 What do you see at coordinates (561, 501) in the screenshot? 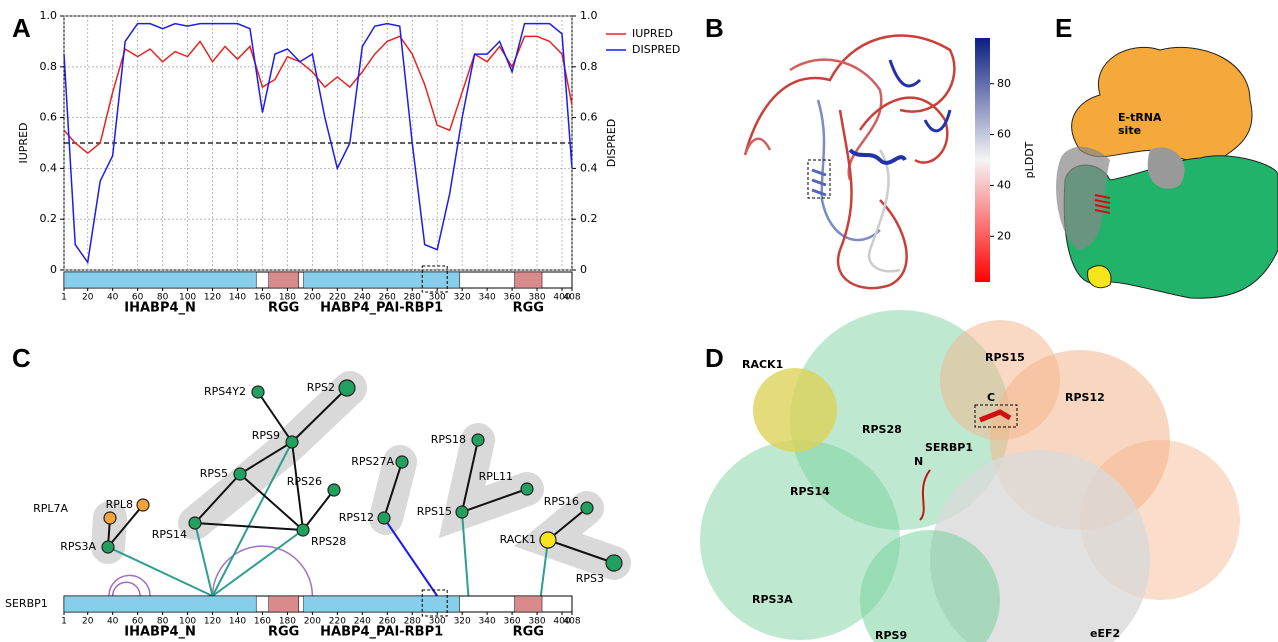
I see `node-label: RPS16` at bounding box center [561, 501].